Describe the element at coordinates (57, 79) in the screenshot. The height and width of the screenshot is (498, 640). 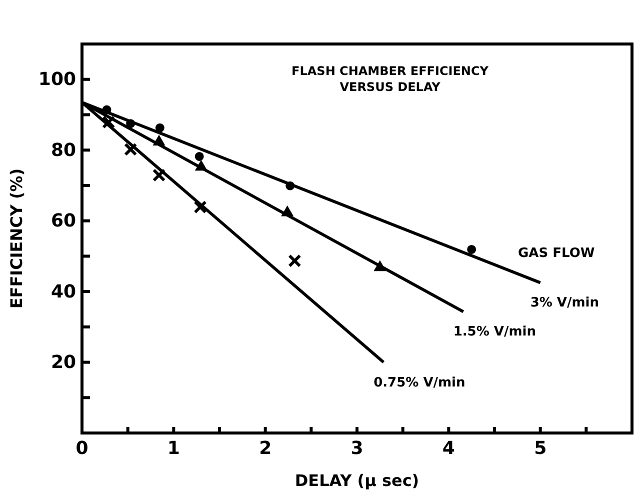
I see `y-tick-label: 100` at that location.